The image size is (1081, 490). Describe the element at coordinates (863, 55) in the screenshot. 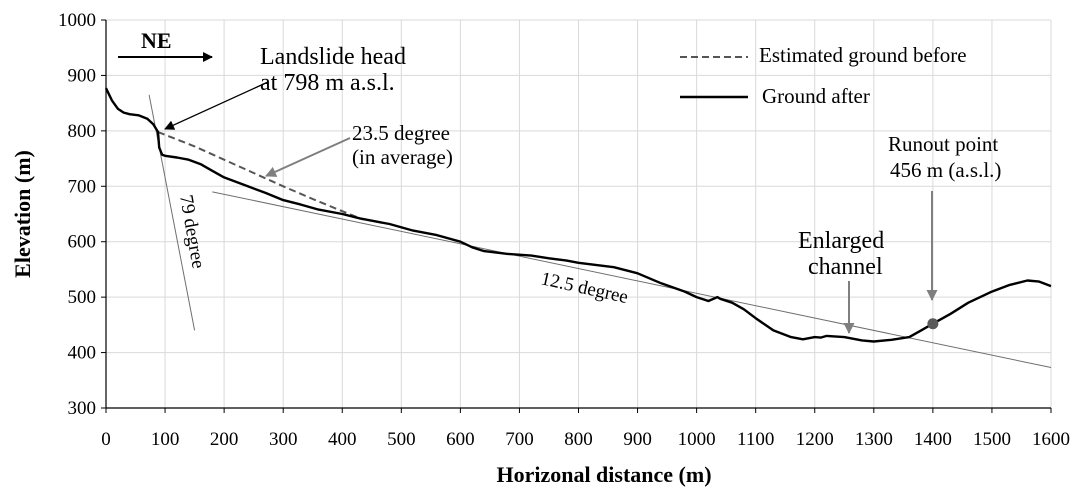

I see `legend-label-before: Estimated ground before` at that location.